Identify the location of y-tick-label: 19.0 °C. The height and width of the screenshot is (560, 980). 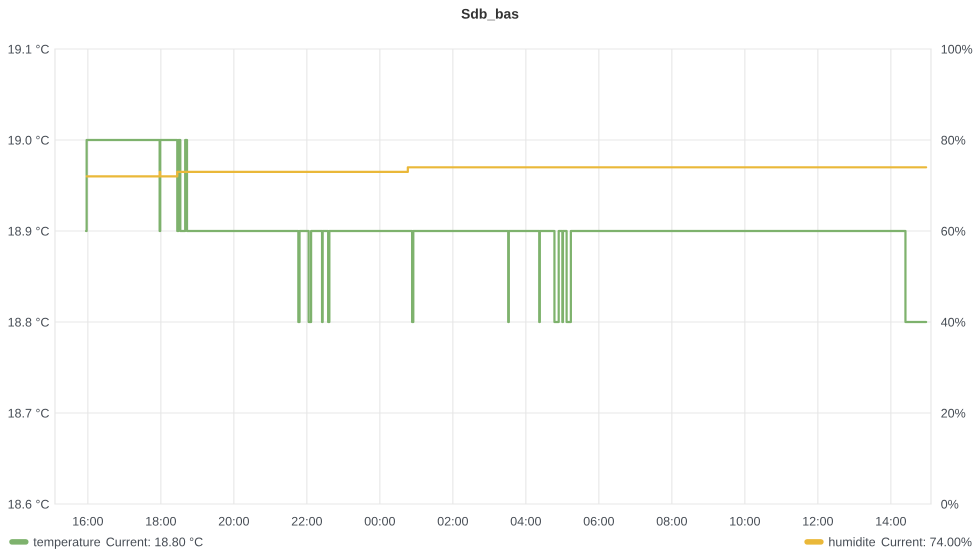
(28, 140).